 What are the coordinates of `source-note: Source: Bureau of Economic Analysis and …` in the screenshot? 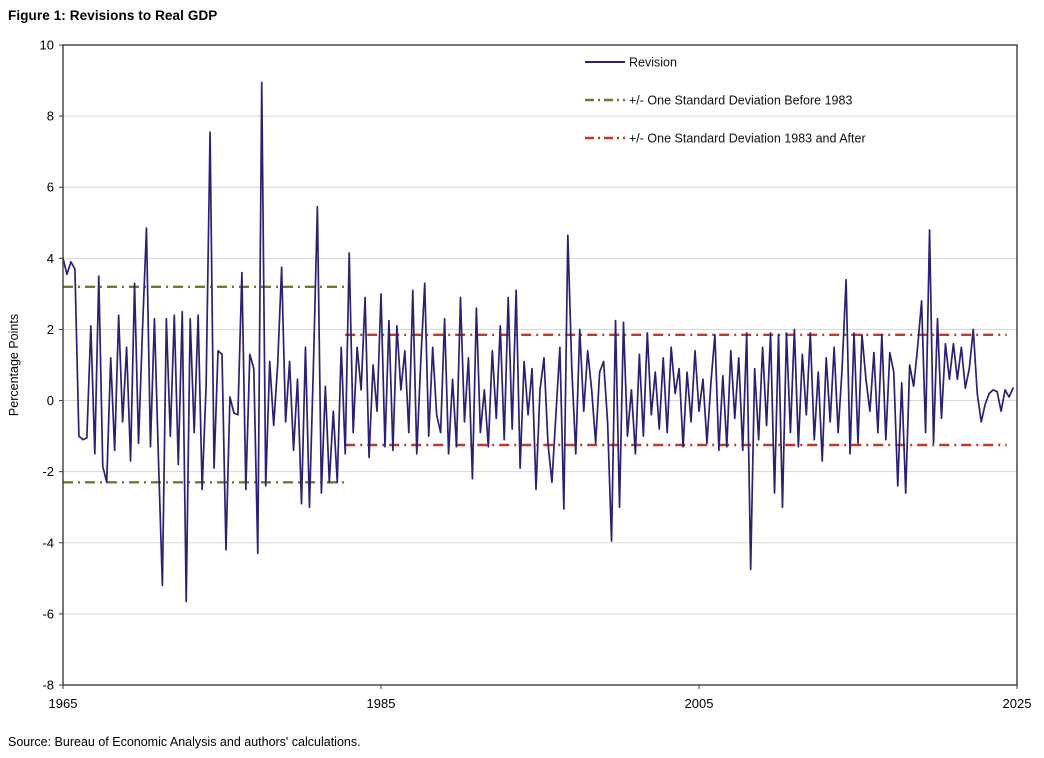 It's located at (184, 742).